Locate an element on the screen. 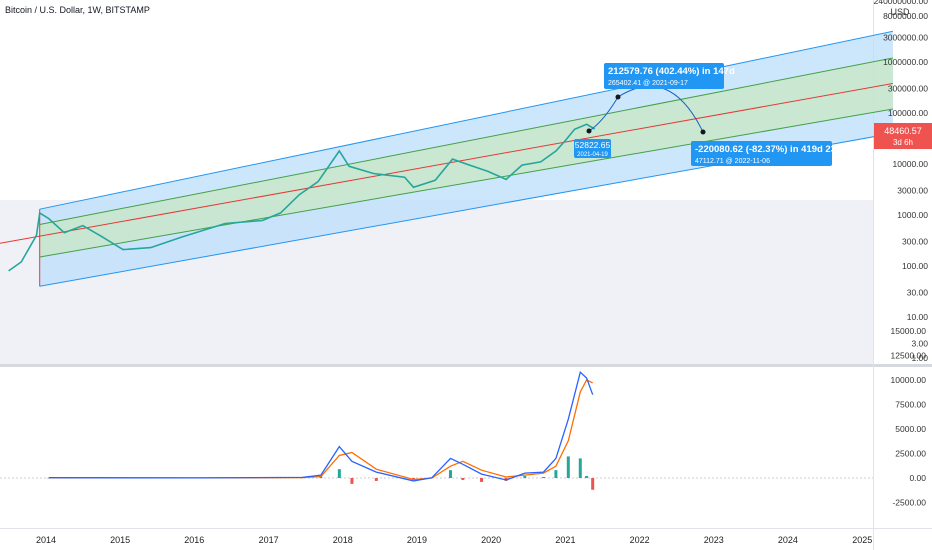 Image resolution: width=932 pixels, height=550 pixels. target-up-line1: 212579.76 (402.44%) in 147d is located at coordinates (671, 71).